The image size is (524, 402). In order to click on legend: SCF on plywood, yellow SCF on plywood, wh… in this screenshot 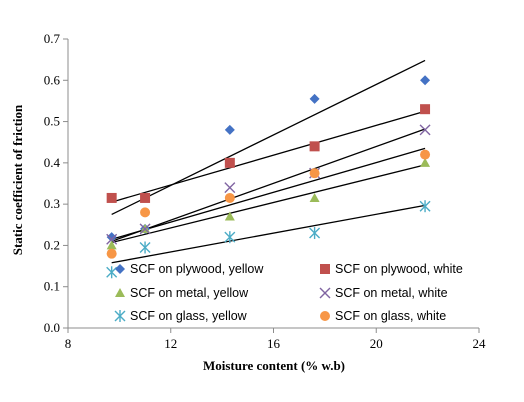, I will do `click(288, 292)`.